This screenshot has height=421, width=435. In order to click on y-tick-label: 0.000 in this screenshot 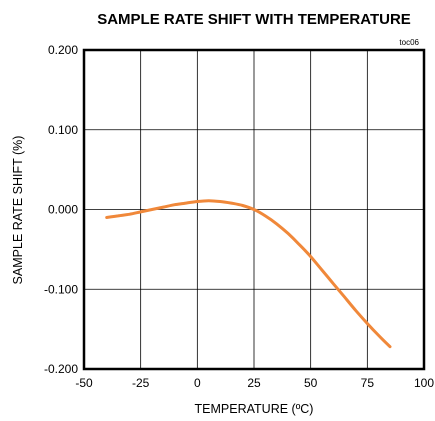, I will do `click(63, 210)`.